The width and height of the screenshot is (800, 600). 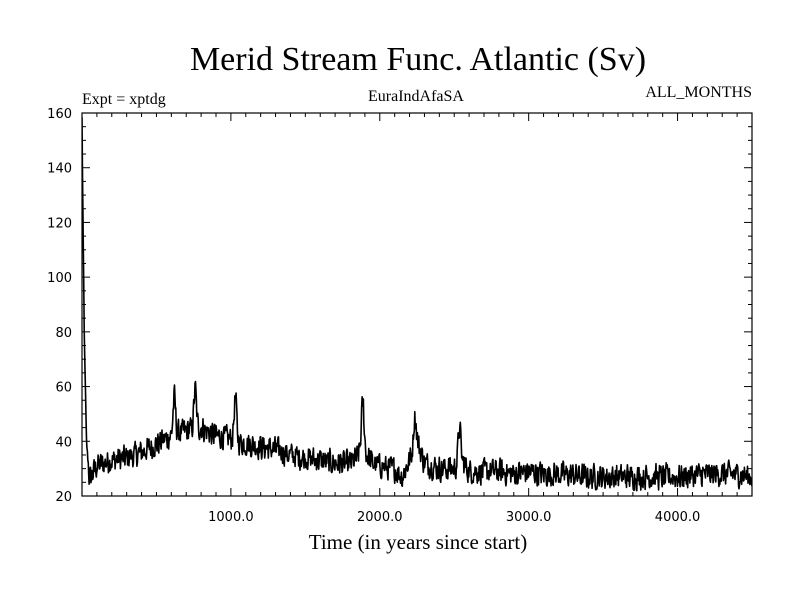 What do you see at coordinates (63, 497) in the screenshot?
I see `y-tick-label: 20` at bounding box center [63, 497].